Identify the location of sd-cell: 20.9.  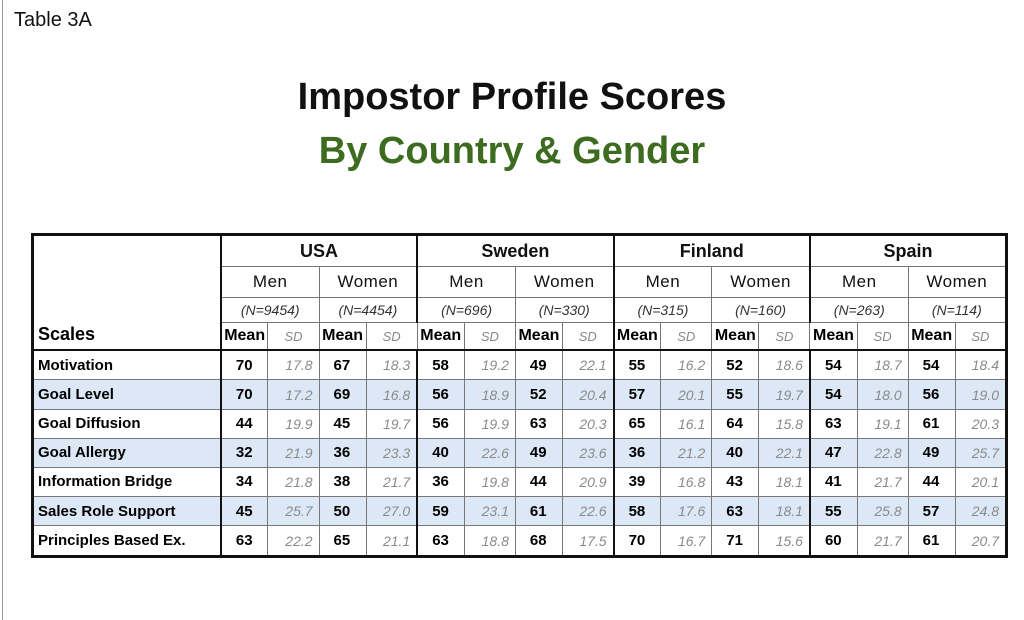
(588, 482).